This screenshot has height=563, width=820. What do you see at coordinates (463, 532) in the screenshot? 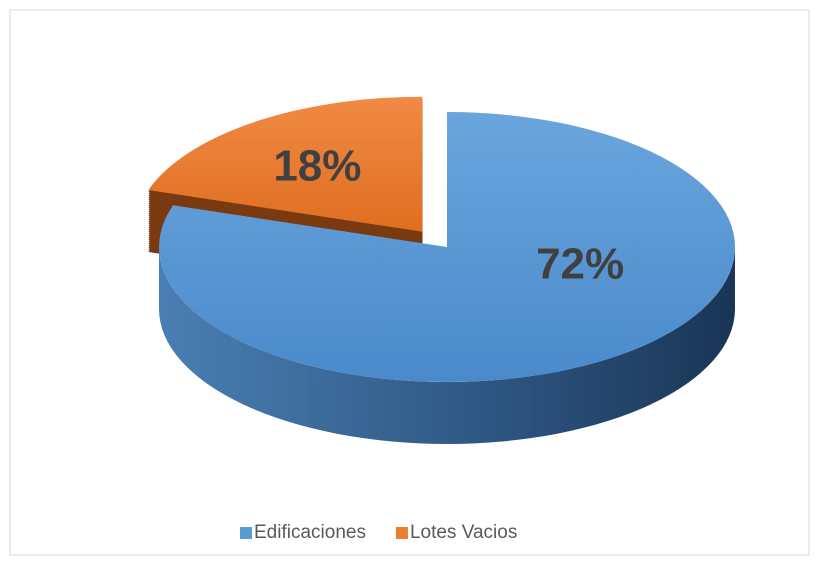
I see `legend-label: Lotes Vacios` at bounding box center [463, 532].